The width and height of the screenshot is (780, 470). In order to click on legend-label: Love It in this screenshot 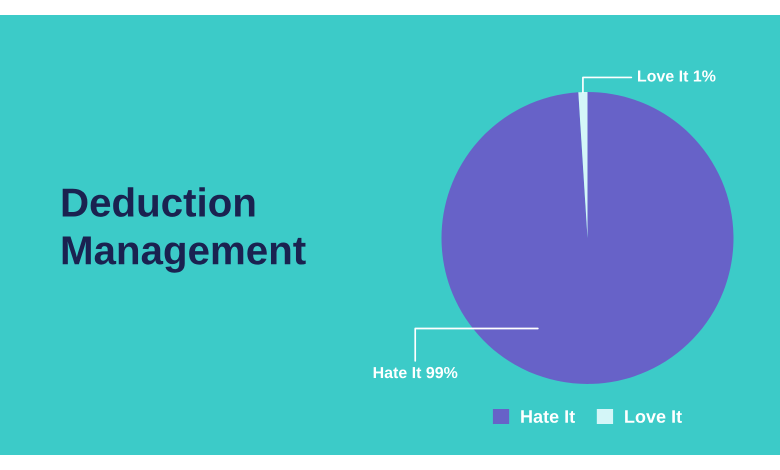, I will do `click(653, 416)`.